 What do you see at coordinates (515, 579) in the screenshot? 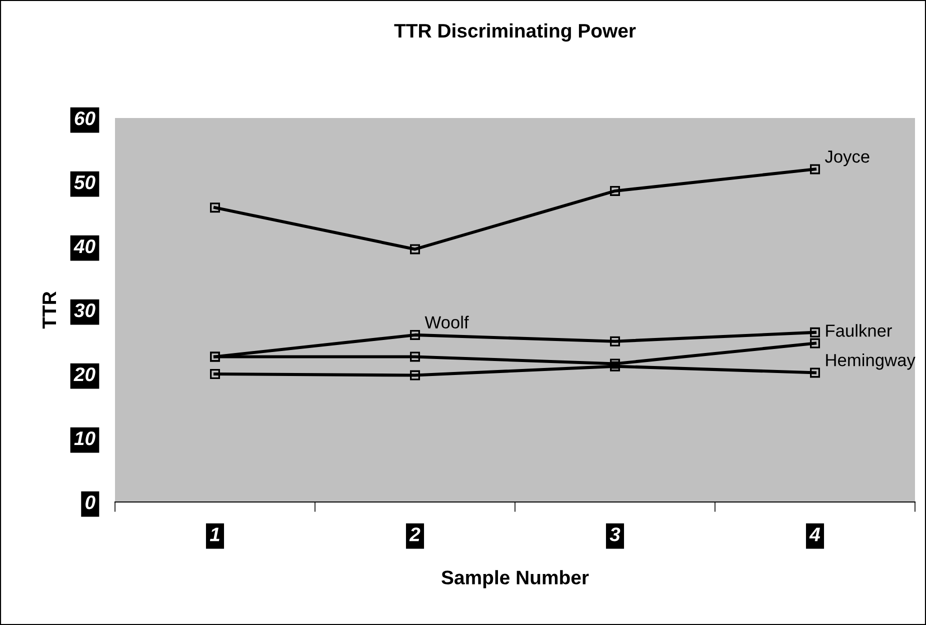
I see `x-axis-title: Sample Number` at bounding box center [515, 579].